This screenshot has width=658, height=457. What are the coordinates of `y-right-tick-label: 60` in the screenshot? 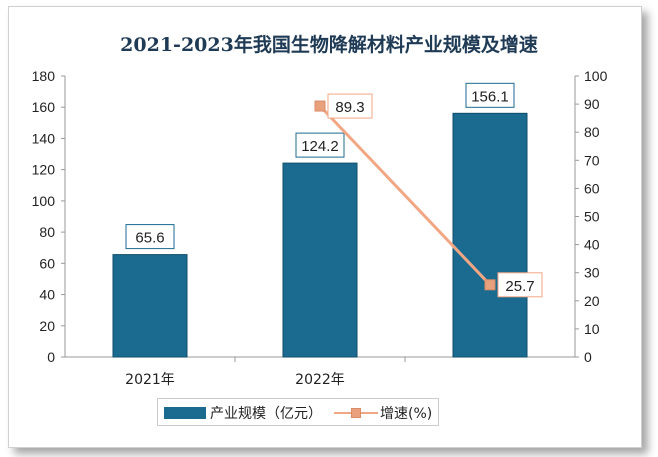 It's located at (592, 188).